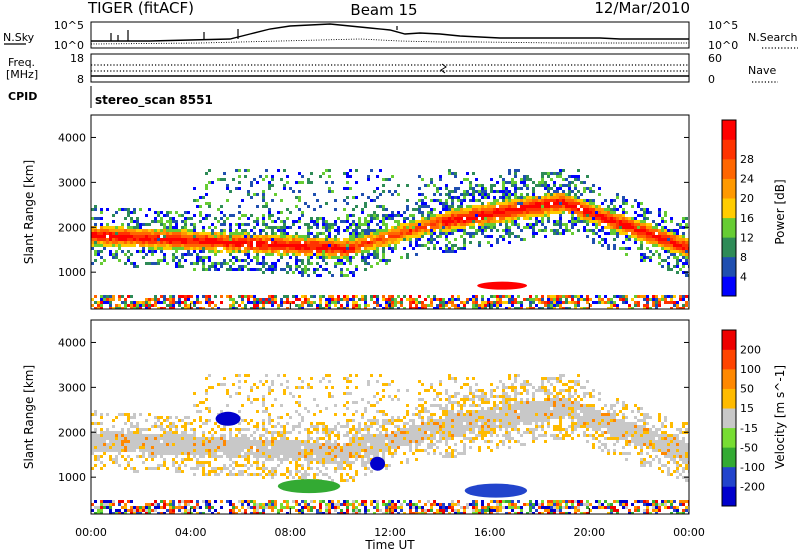 The height and width of the screenshot is (554, 800). I want to click on nsky-tick-top-right: 10^5, so click(723, 25).